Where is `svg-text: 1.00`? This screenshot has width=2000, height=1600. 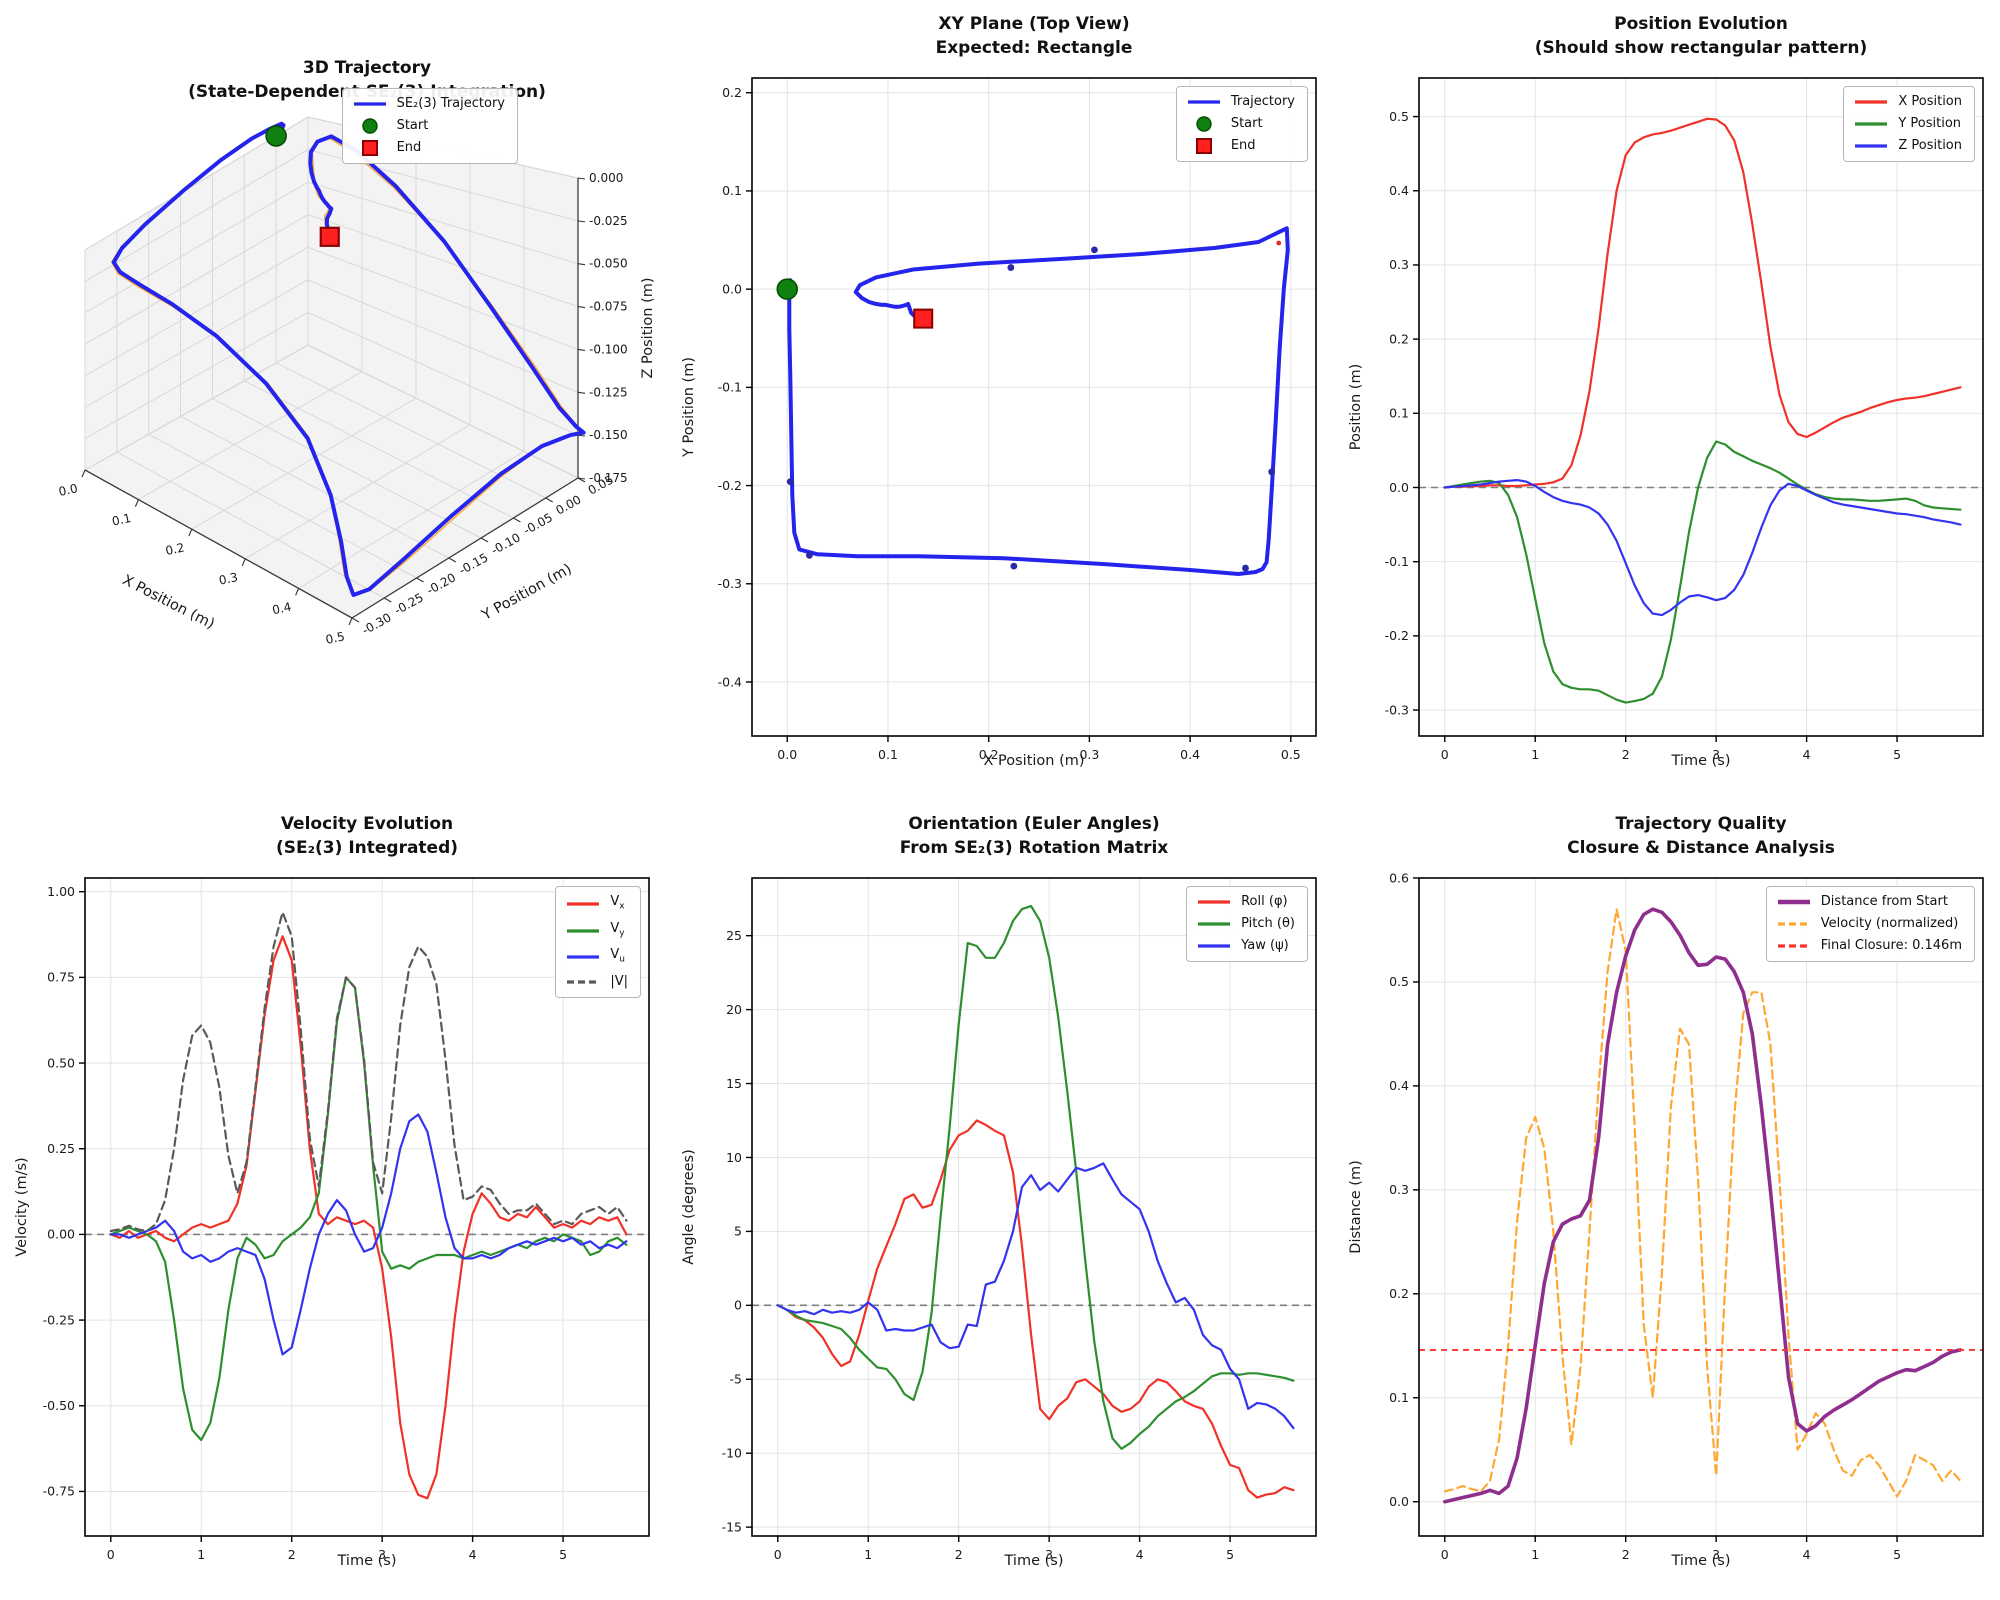 svg-text: 1.00 is located at coordinates (61, 891).